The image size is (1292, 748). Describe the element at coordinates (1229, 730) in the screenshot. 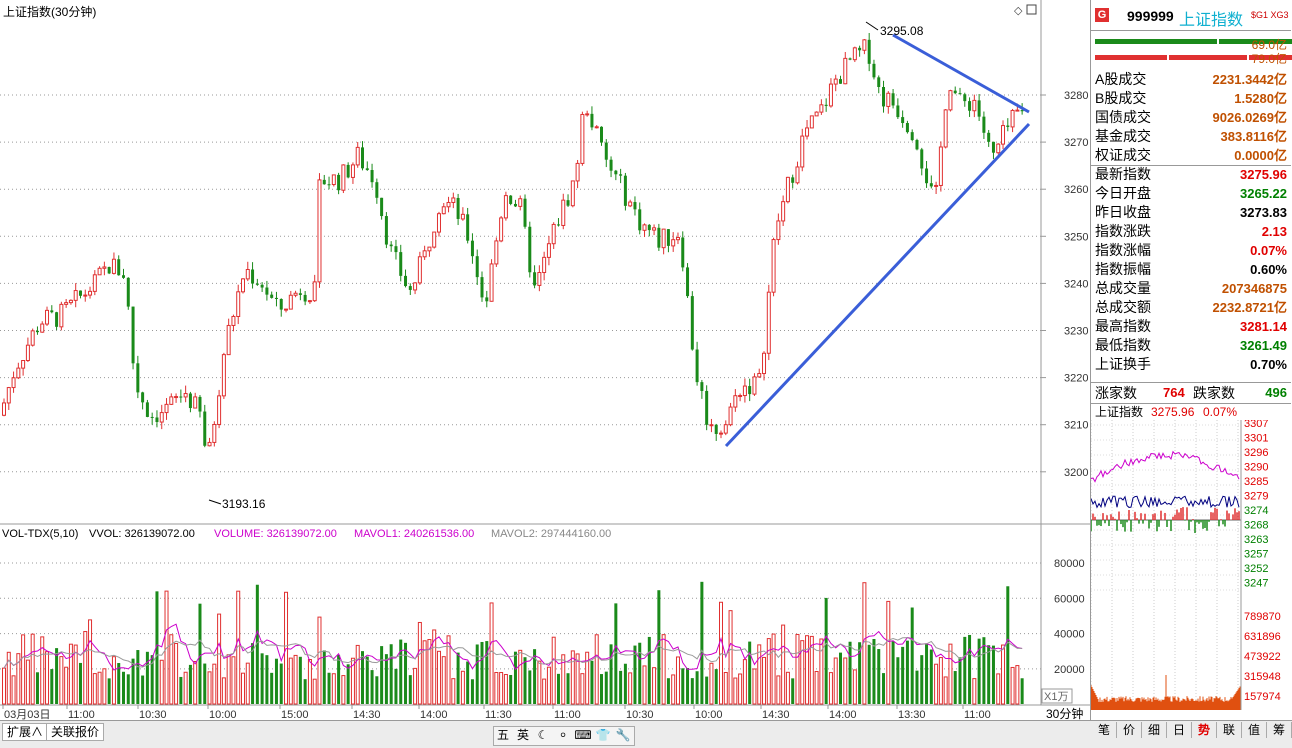

I see `tab-link: 联` at that location.